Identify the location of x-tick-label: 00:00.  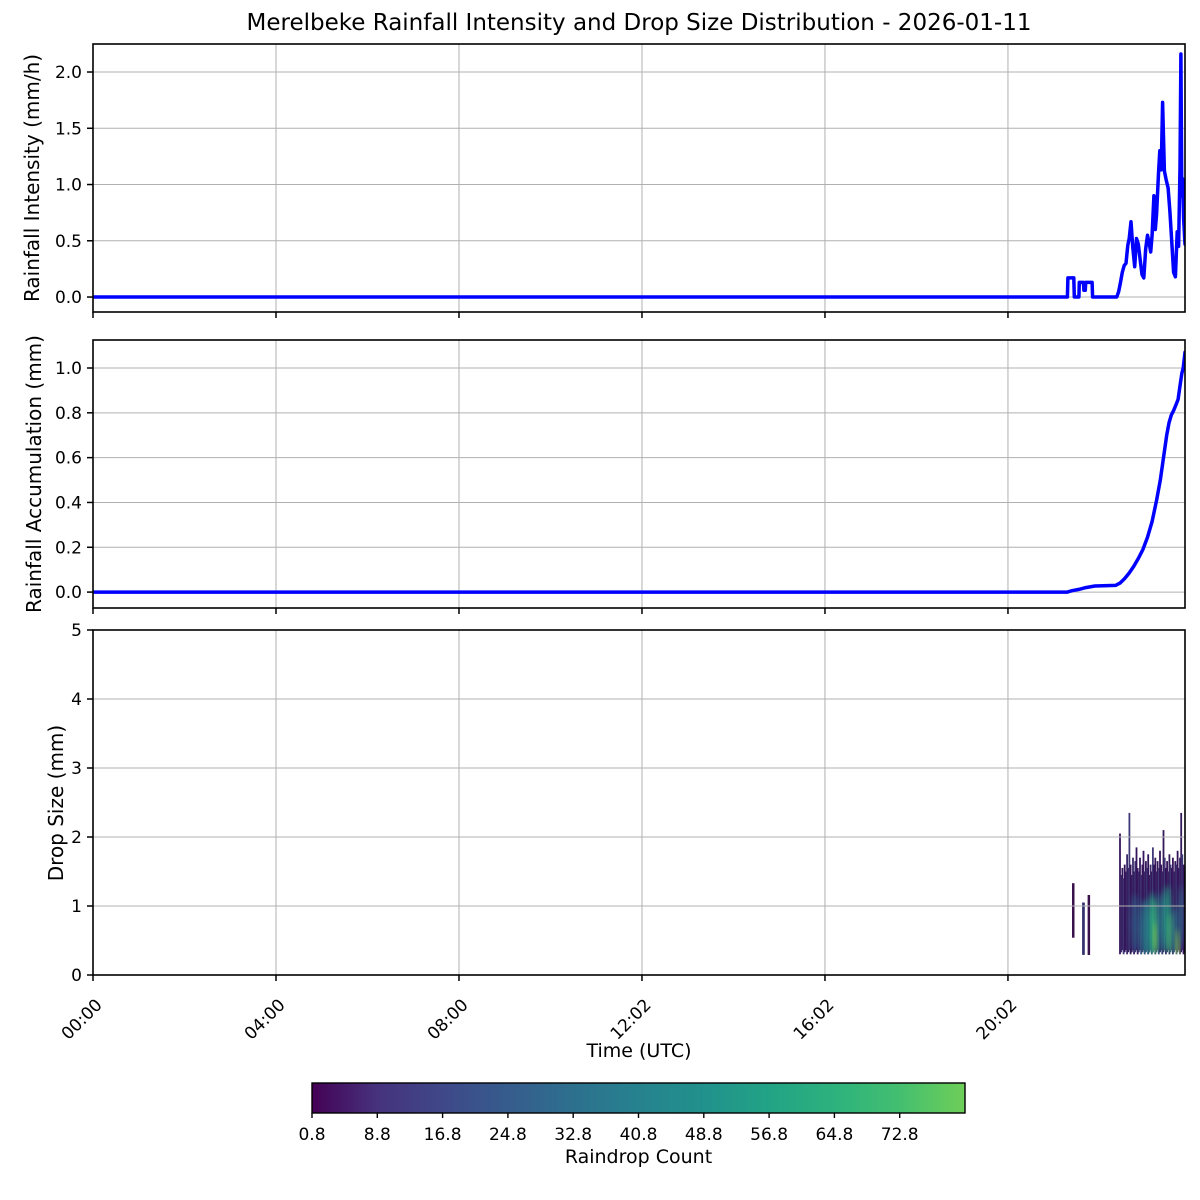
(82, 1019).